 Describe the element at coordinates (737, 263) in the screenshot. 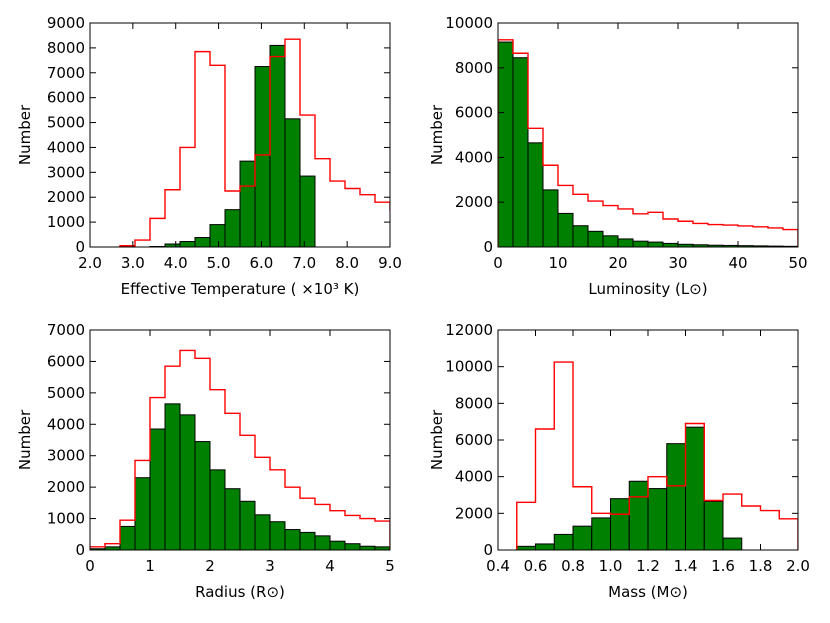

I see `x-tick-label: 40` at that location.